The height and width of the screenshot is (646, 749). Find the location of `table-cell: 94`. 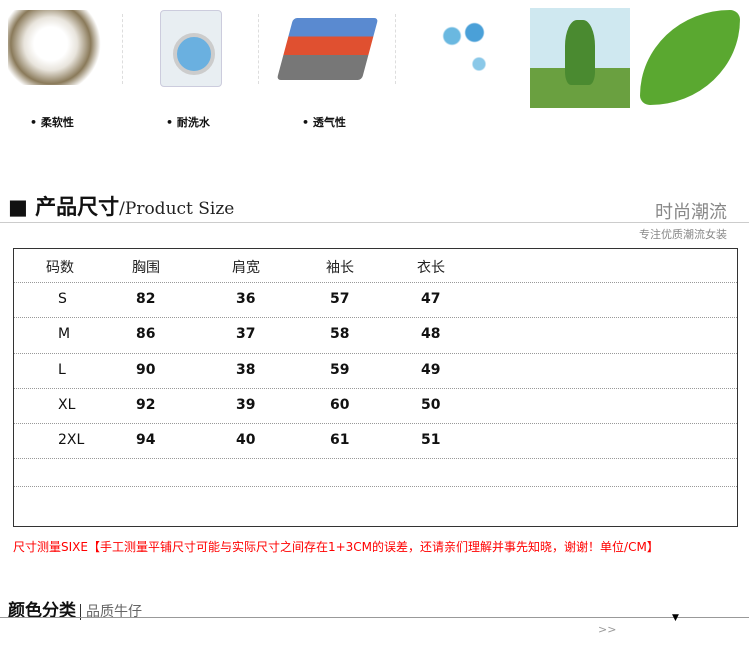

table-cell: 94 is located at coordinates (146, 440).